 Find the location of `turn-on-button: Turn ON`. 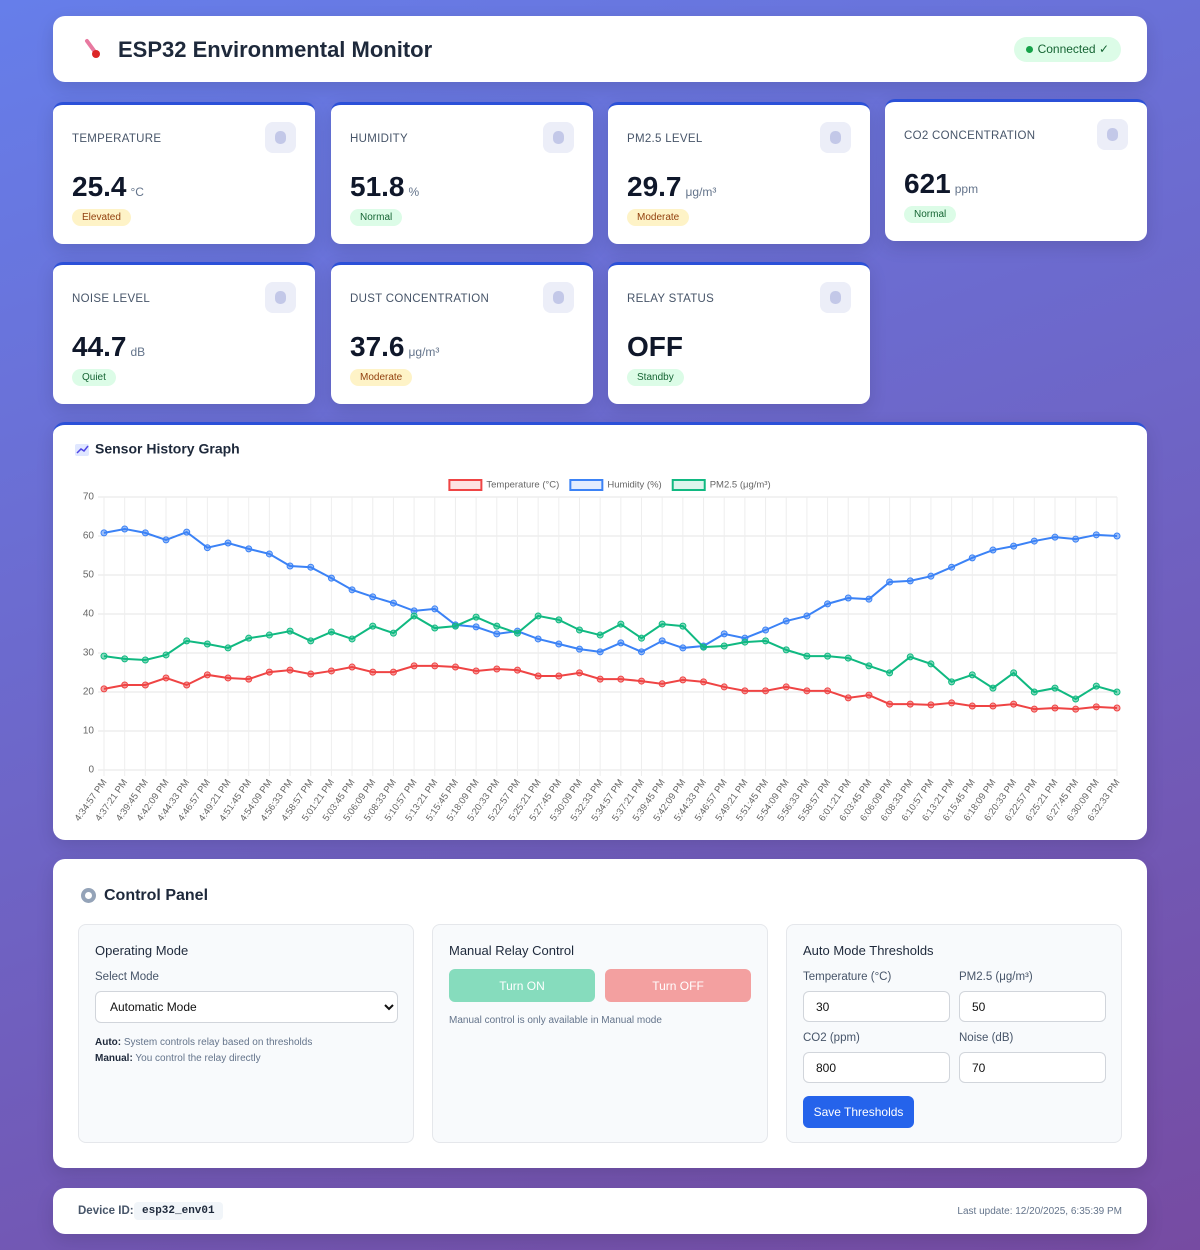

turn-on-button: Turn ON is located at coordinates (522, 985).